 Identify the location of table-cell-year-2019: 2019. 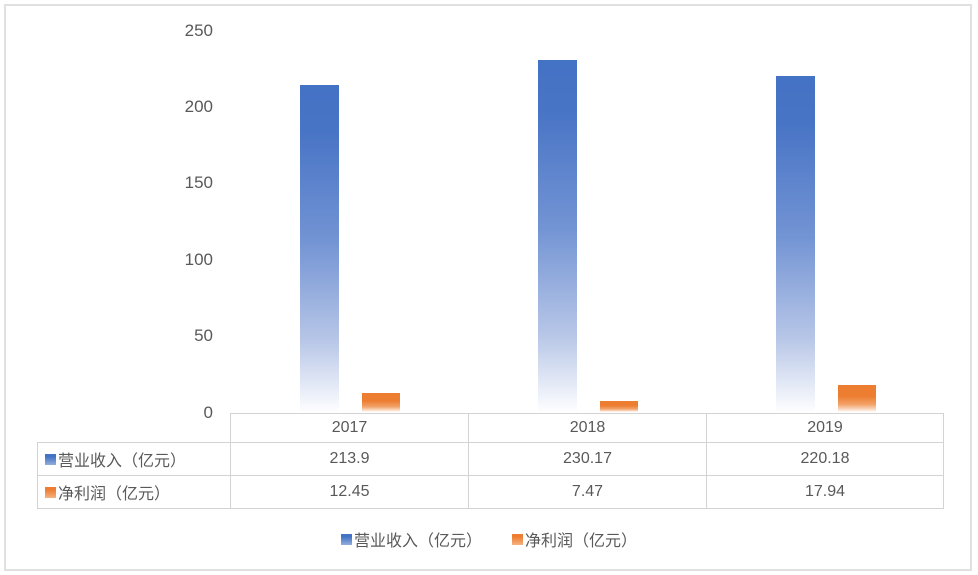
(825, 427).